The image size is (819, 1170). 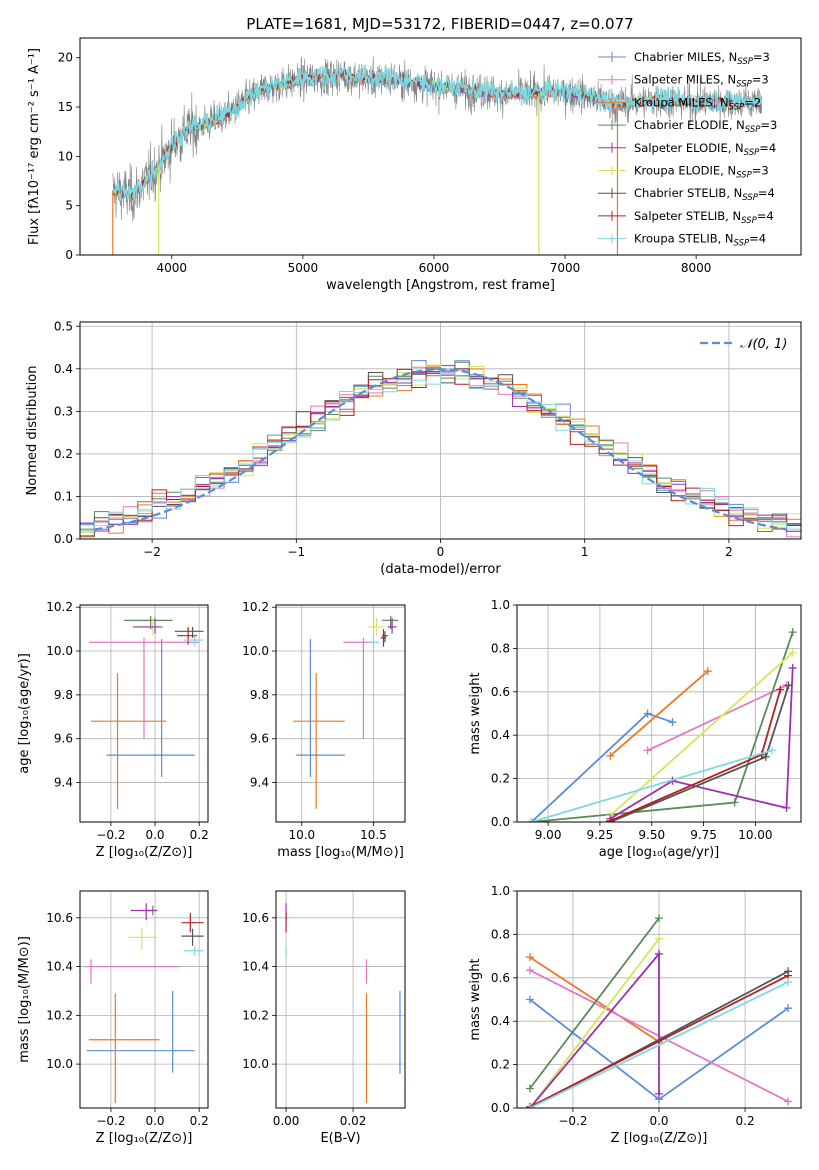 What do you see at coordinates (144, 1138) in the screenshot?
I see `x-axis-label: Z [log₁₀(Z/Z⊙)]` at bounding box center [144, 1138].